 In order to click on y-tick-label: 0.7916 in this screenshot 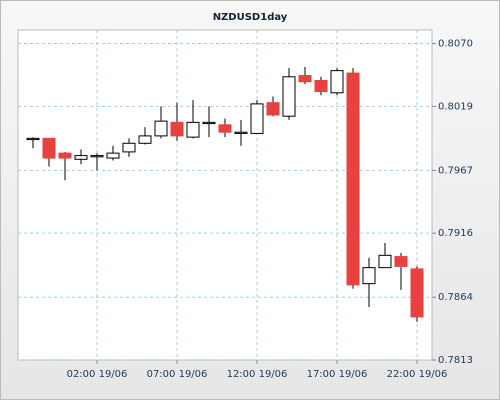, I will do `click(455, 233)`.